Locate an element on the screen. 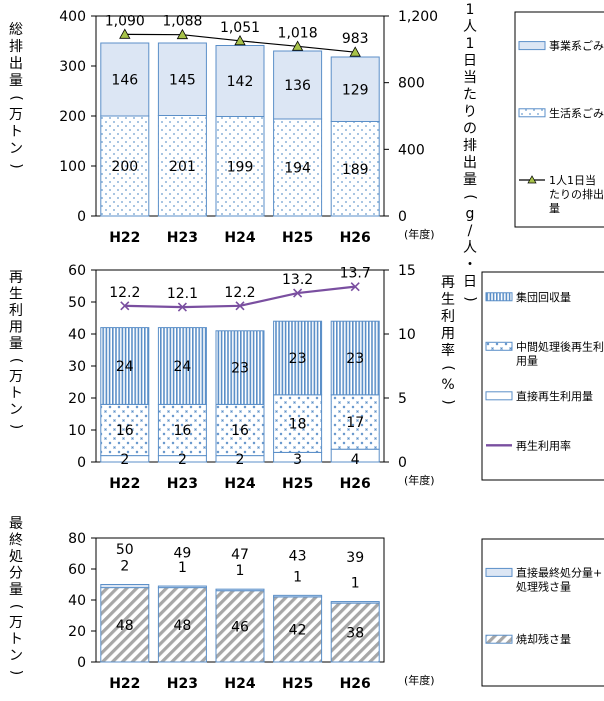  y-tick-label: 50 is located at coordinates (77, 303).